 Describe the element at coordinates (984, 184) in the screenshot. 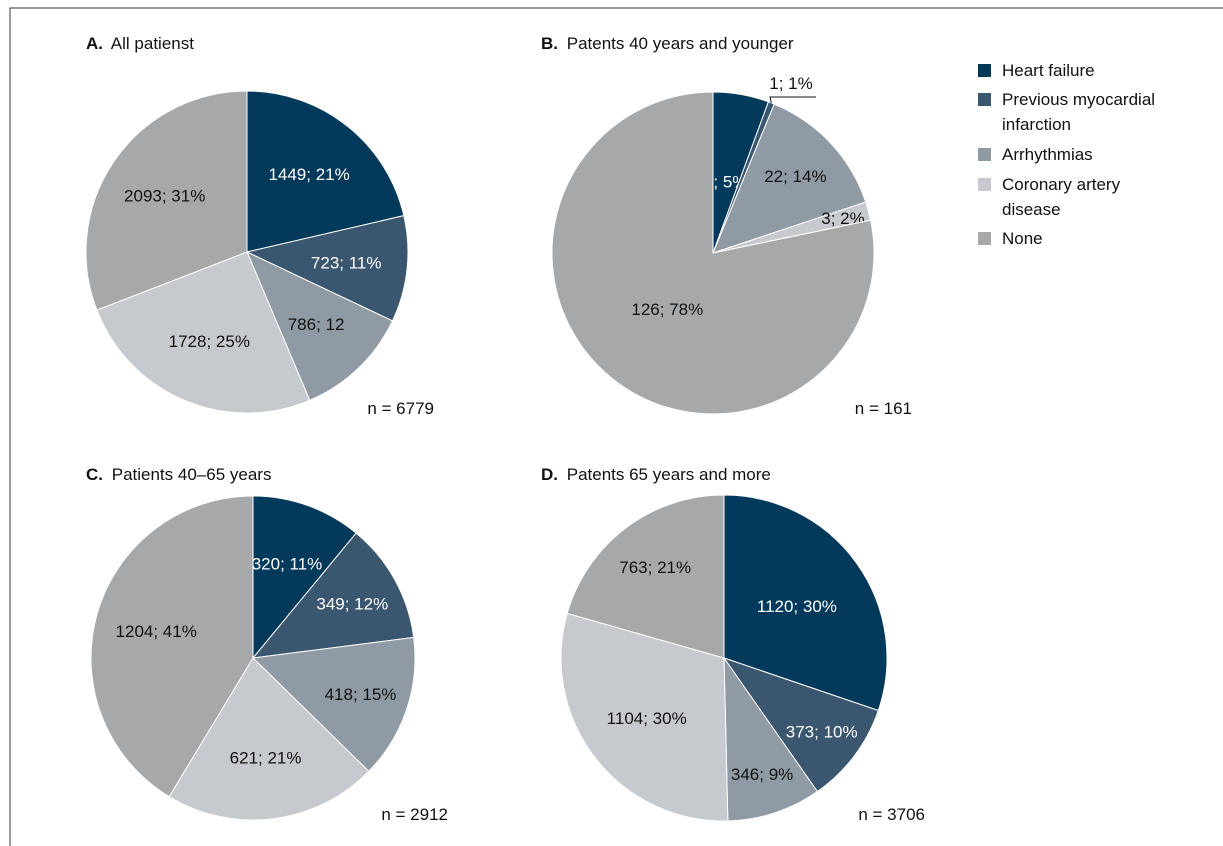

I see `legend-swatch-coronary-artery-disease` at that location.